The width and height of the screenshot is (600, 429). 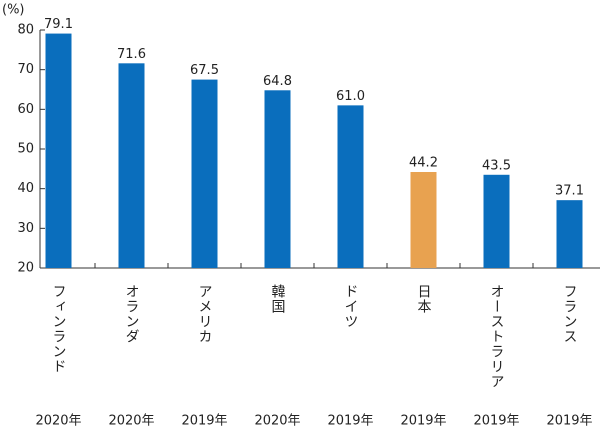 What do you see at coordinates (25, 30) in the screenshot?
I see `y-tick-label: 80` at bounding box center [25, 30].